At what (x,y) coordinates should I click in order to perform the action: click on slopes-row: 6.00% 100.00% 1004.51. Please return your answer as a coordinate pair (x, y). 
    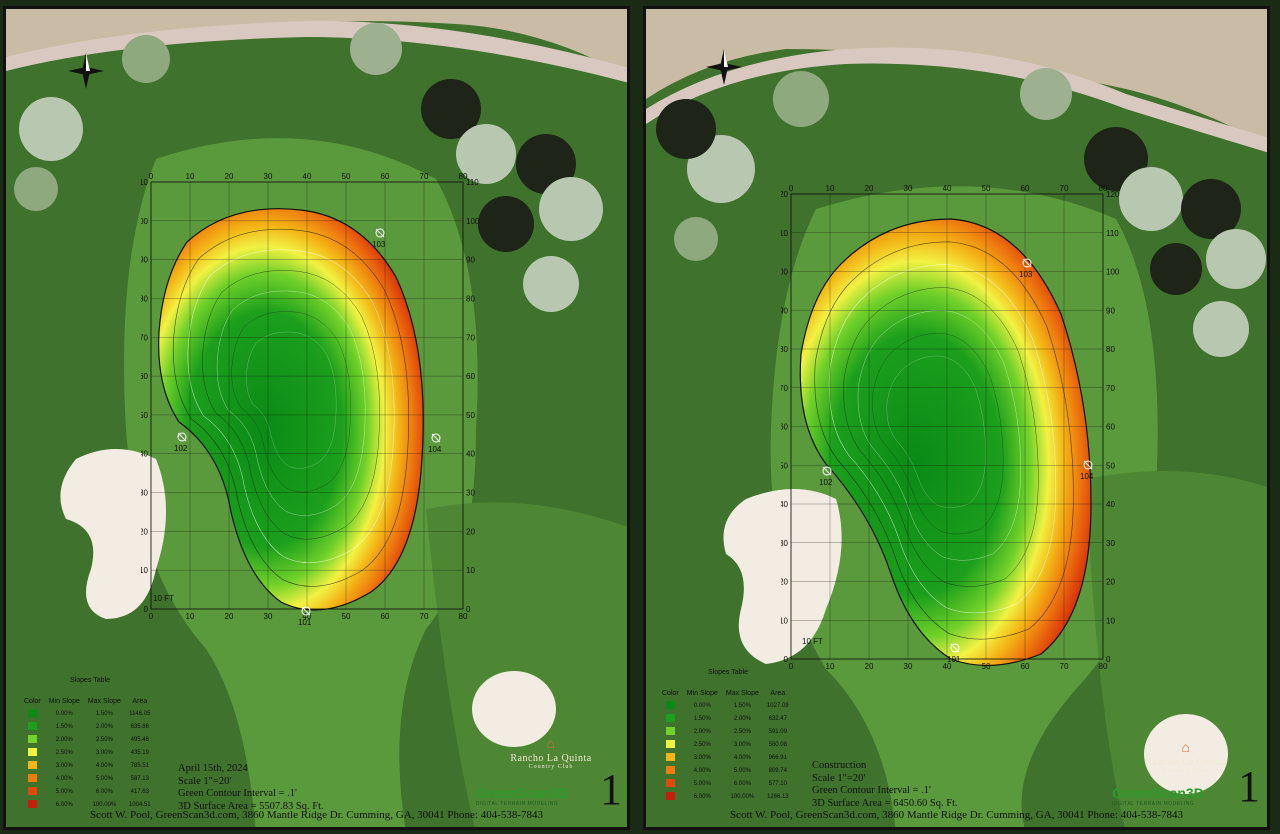
    Looking at the image, I should click on (87, 804).